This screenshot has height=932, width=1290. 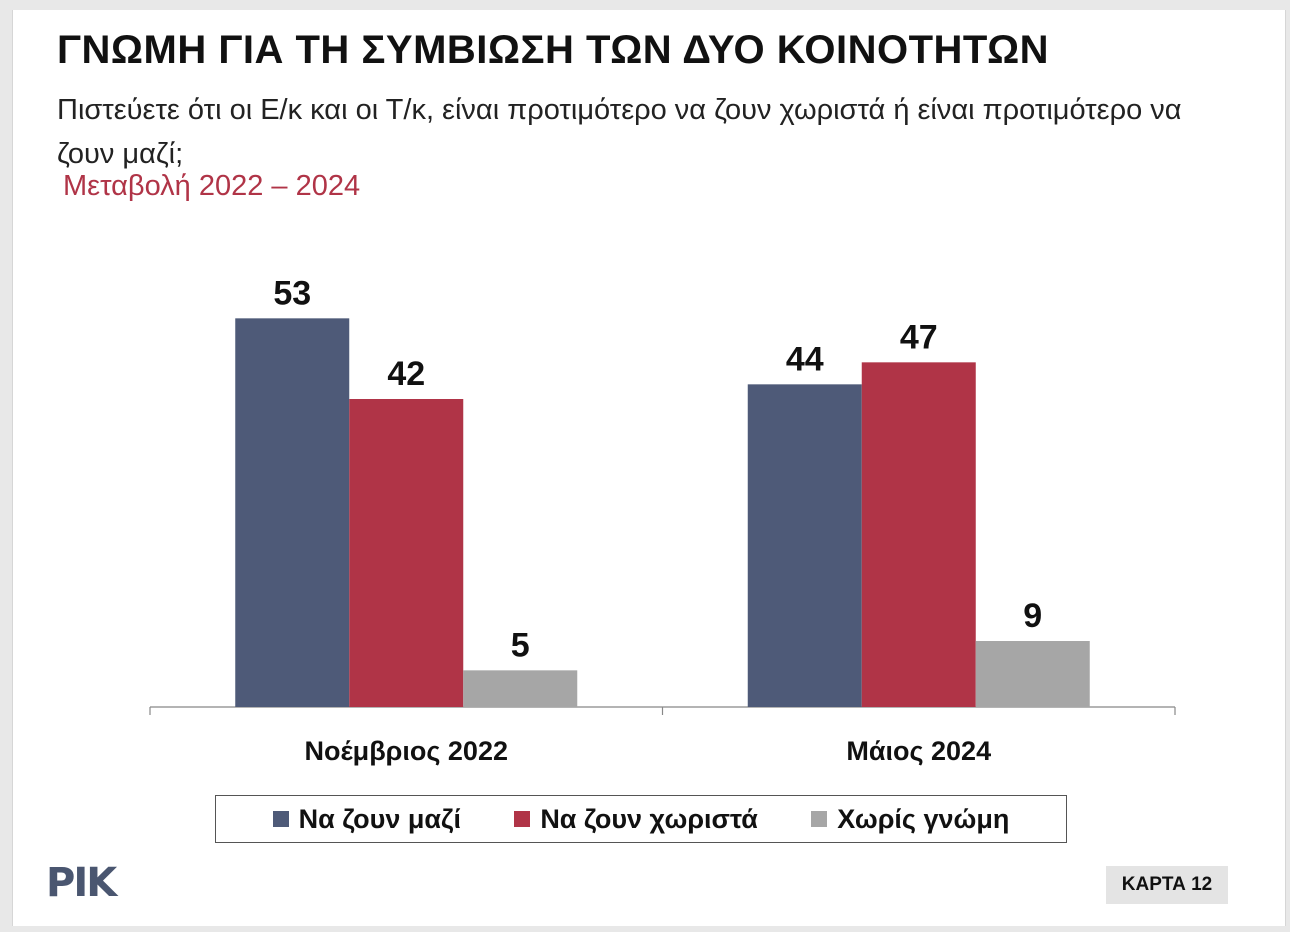 What do you see at coordinates (81, 883) in the screenshot?
I see `rik-logo: ΡΙΚ` at bounding box center [81, 883].